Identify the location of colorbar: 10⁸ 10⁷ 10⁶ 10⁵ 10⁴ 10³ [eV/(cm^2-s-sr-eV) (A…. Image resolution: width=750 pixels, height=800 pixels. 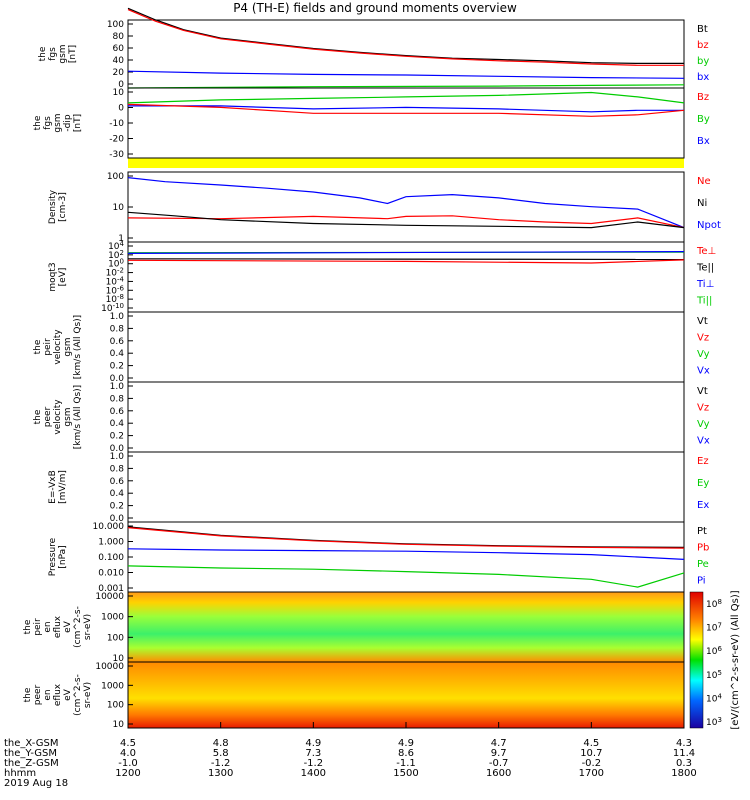
(715, 660).